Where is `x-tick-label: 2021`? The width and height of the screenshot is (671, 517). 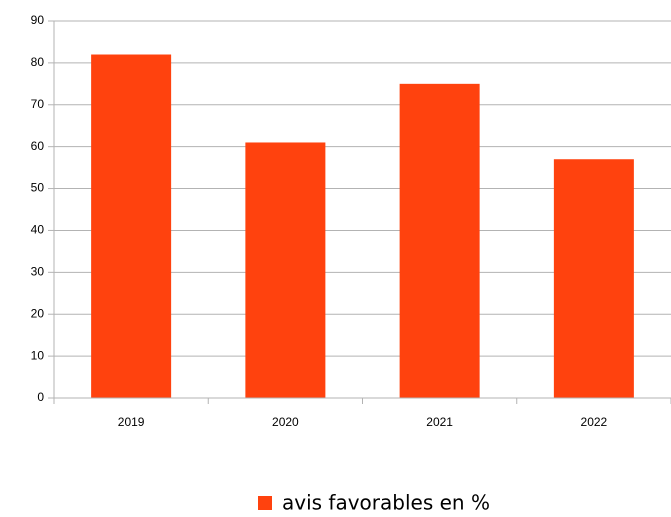
x-tick-label: 2021 is located at coordinates (439, 422).